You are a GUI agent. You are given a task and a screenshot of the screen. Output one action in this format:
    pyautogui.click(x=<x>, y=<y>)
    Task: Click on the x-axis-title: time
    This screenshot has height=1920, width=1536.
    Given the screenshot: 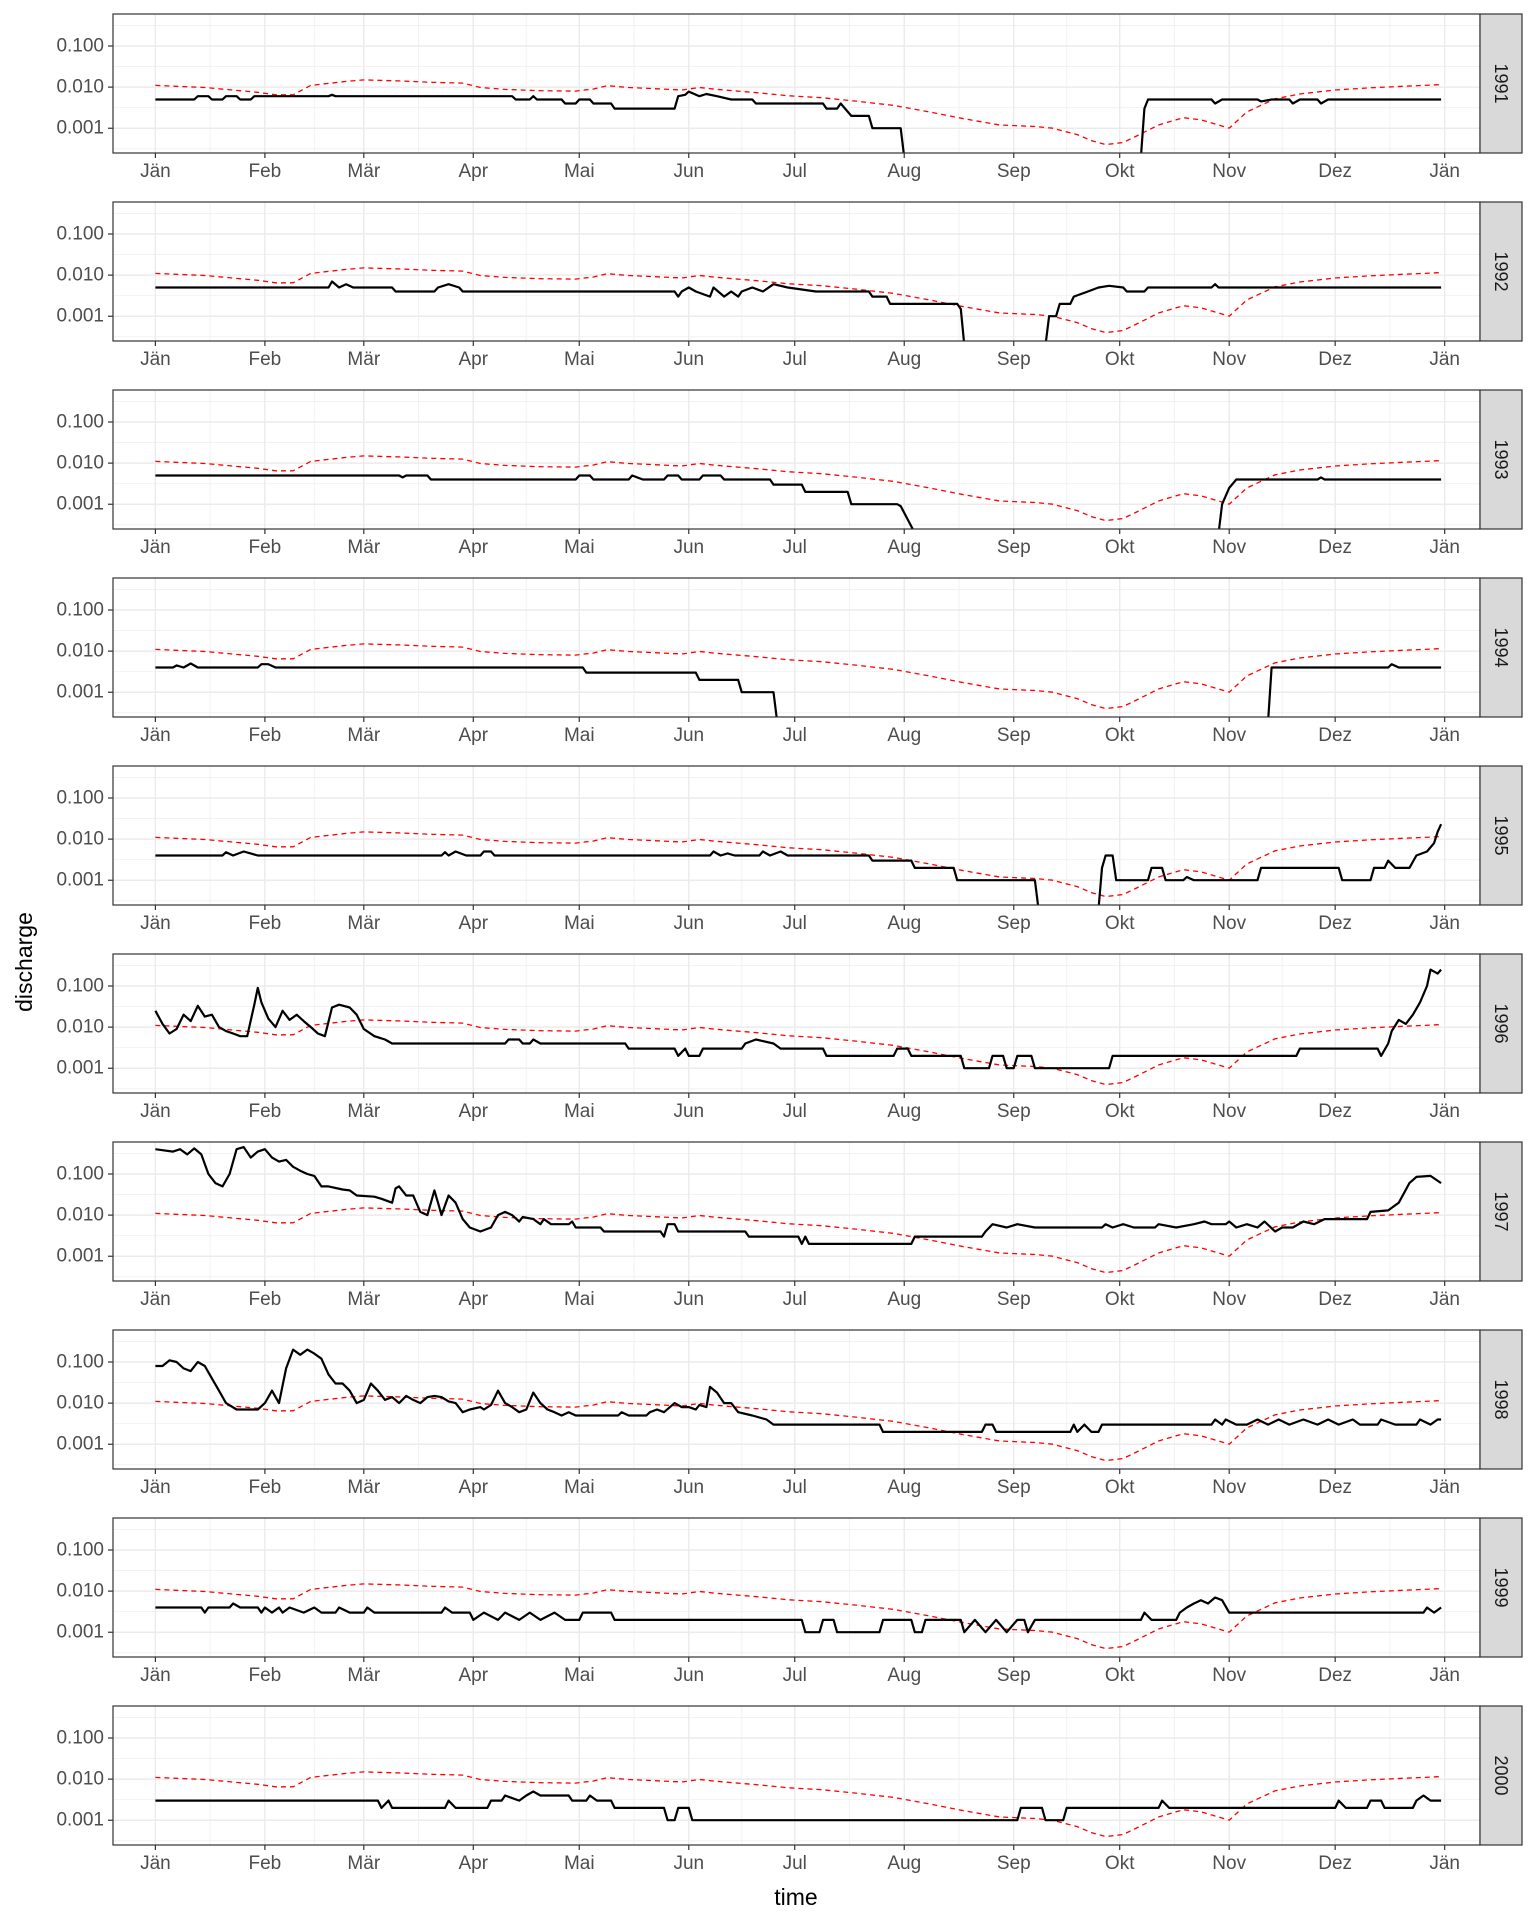 What is the action you would take?
    pyautogui.click(x=795, y=1897)
    